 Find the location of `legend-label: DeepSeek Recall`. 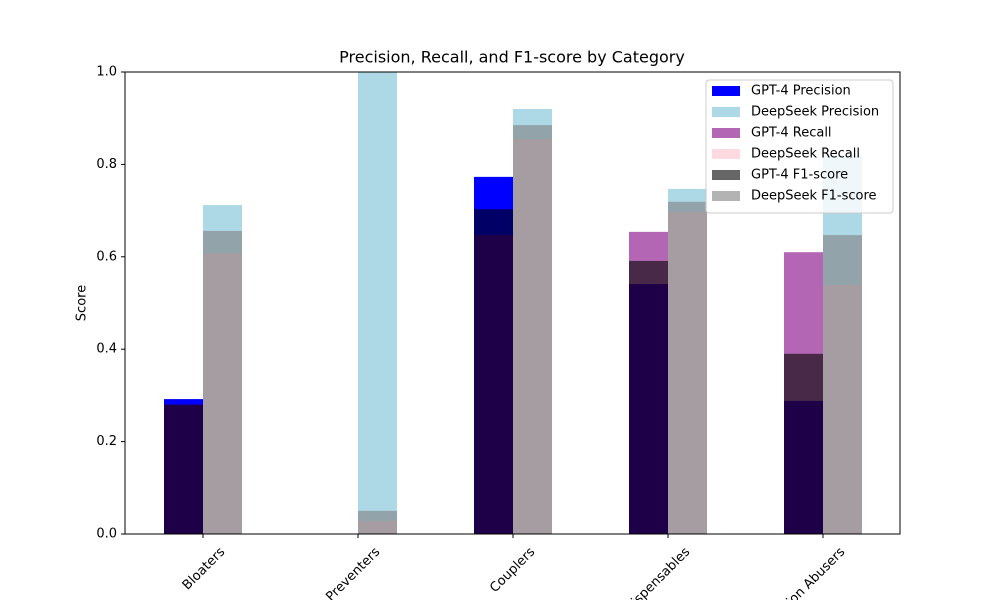

legend-label: DeepSeek Recall is located at coordinates (805, 154).